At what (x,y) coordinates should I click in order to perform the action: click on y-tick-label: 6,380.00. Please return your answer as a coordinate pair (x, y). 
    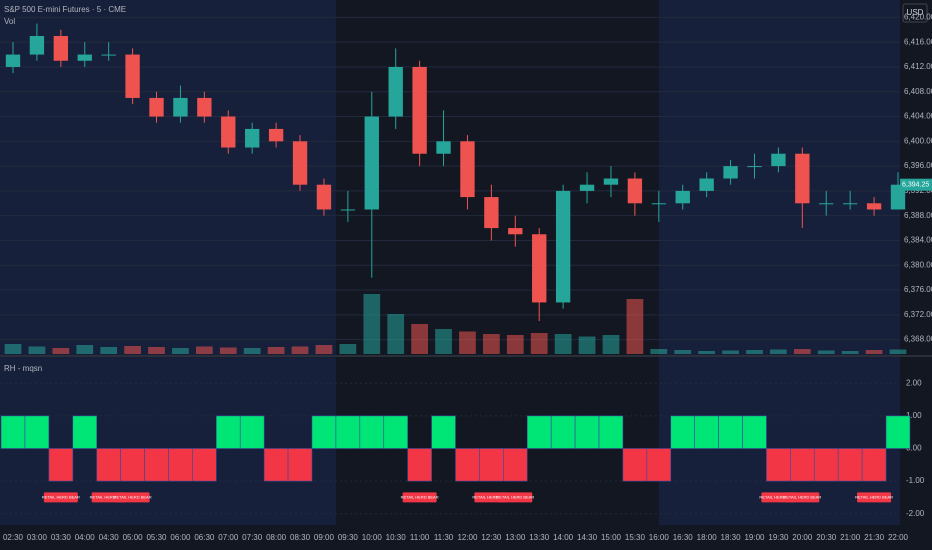
    Looking at the image, I should click on (918, 264).